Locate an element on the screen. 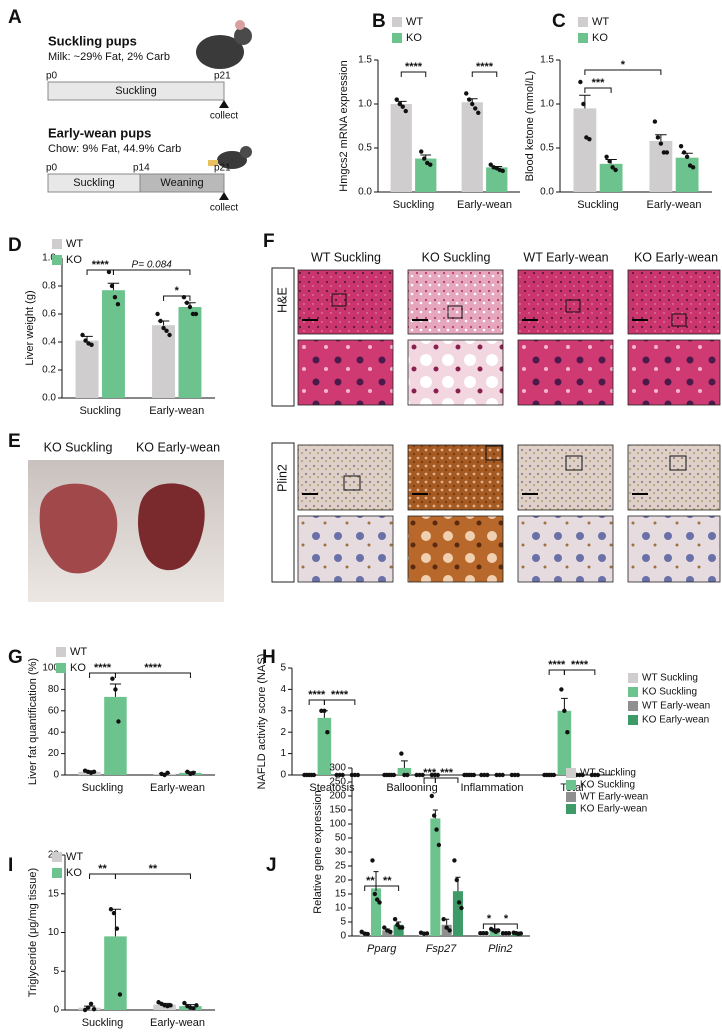 The image size is (722, 1033). legend-label: WT Early-wean is located at coordinates (676, 706).